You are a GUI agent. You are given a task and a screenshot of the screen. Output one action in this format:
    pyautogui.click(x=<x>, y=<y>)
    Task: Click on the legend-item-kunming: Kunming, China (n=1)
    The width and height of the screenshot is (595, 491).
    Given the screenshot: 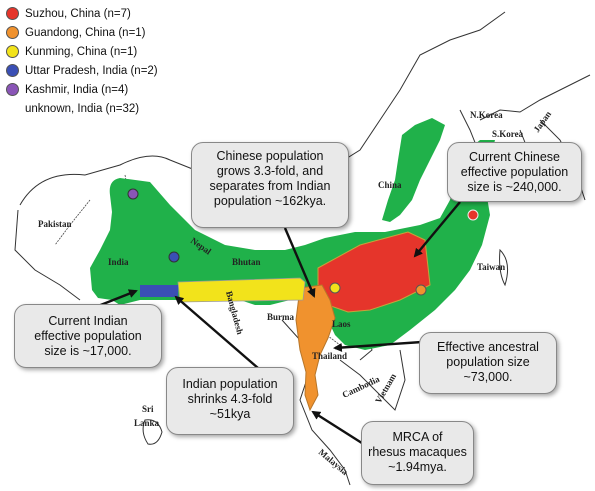 What is the action you would take?
    pyautogui.click(x=82, y=51)
    